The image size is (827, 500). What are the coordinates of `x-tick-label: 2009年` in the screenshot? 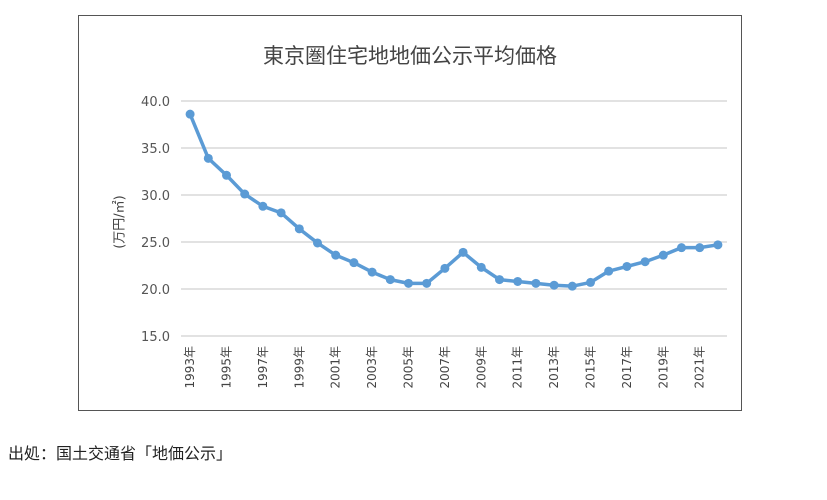 It's located at (481, 367).